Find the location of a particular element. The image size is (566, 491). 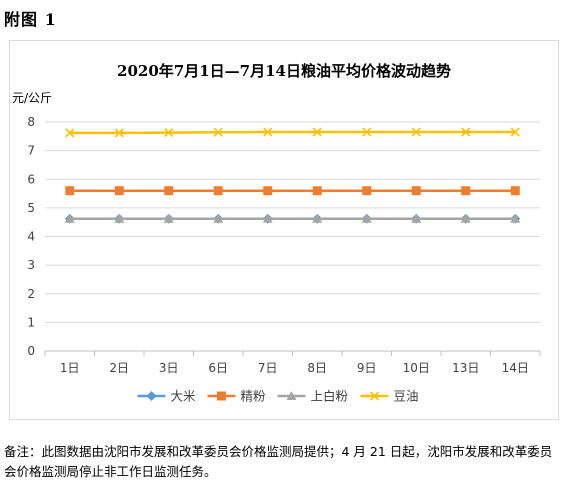

y-tick-label: 1 is located at coordinates (31, 322).